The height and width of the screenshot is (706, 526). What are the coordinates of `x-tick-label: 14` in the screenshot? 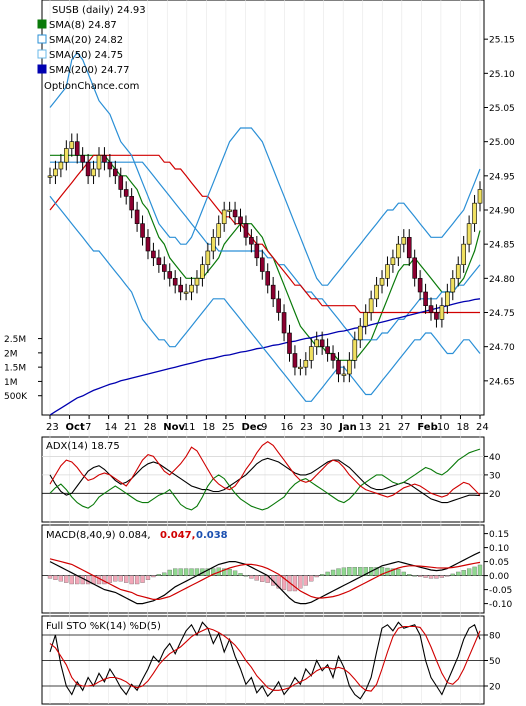 It's located at (111, 427).